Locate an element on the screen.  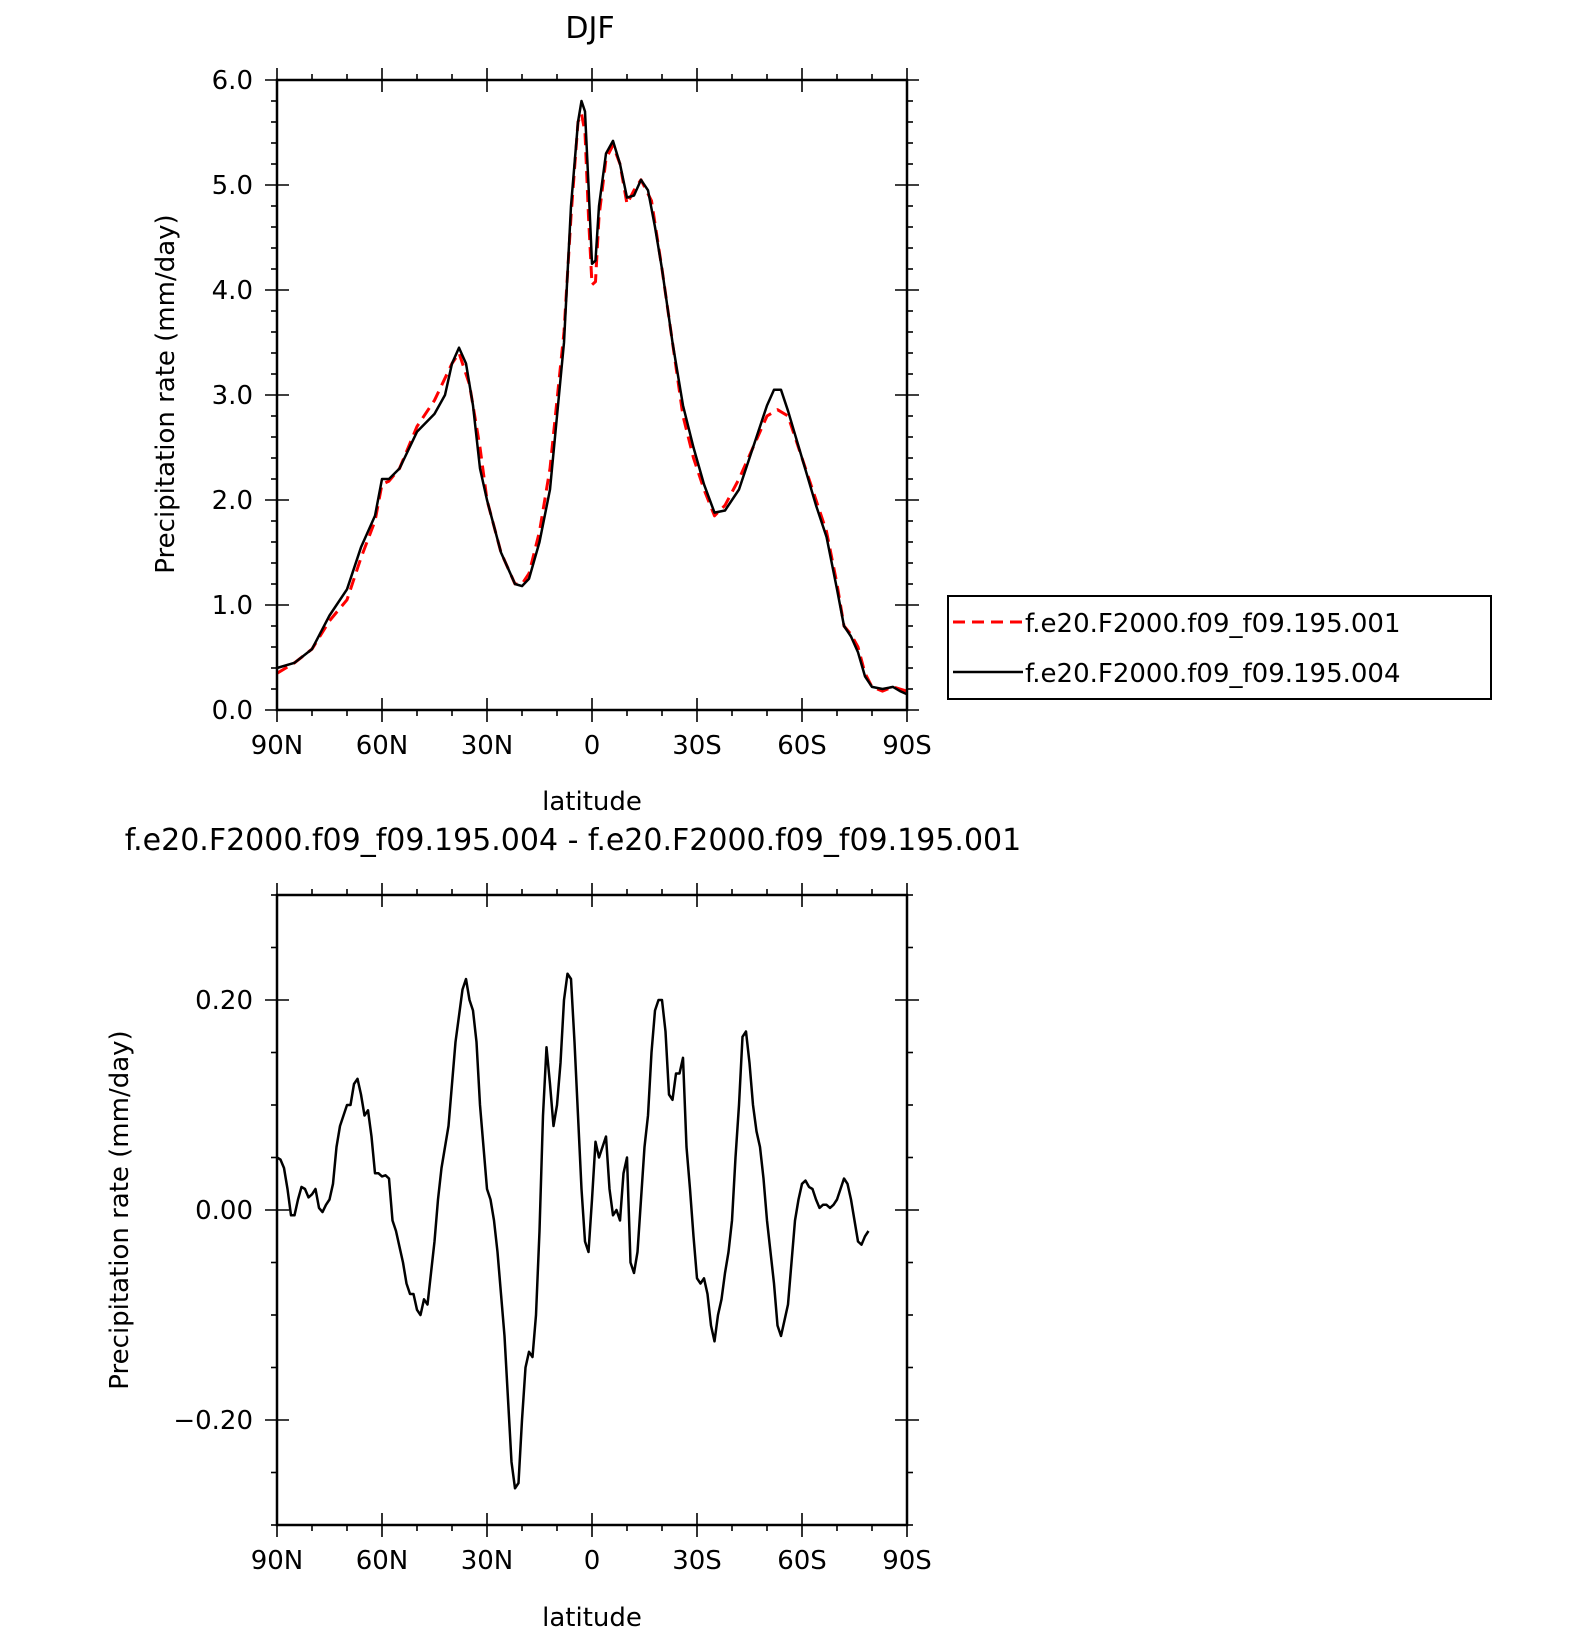
bottom-xtick-label: 30N is located at coordinates (487, 1561).